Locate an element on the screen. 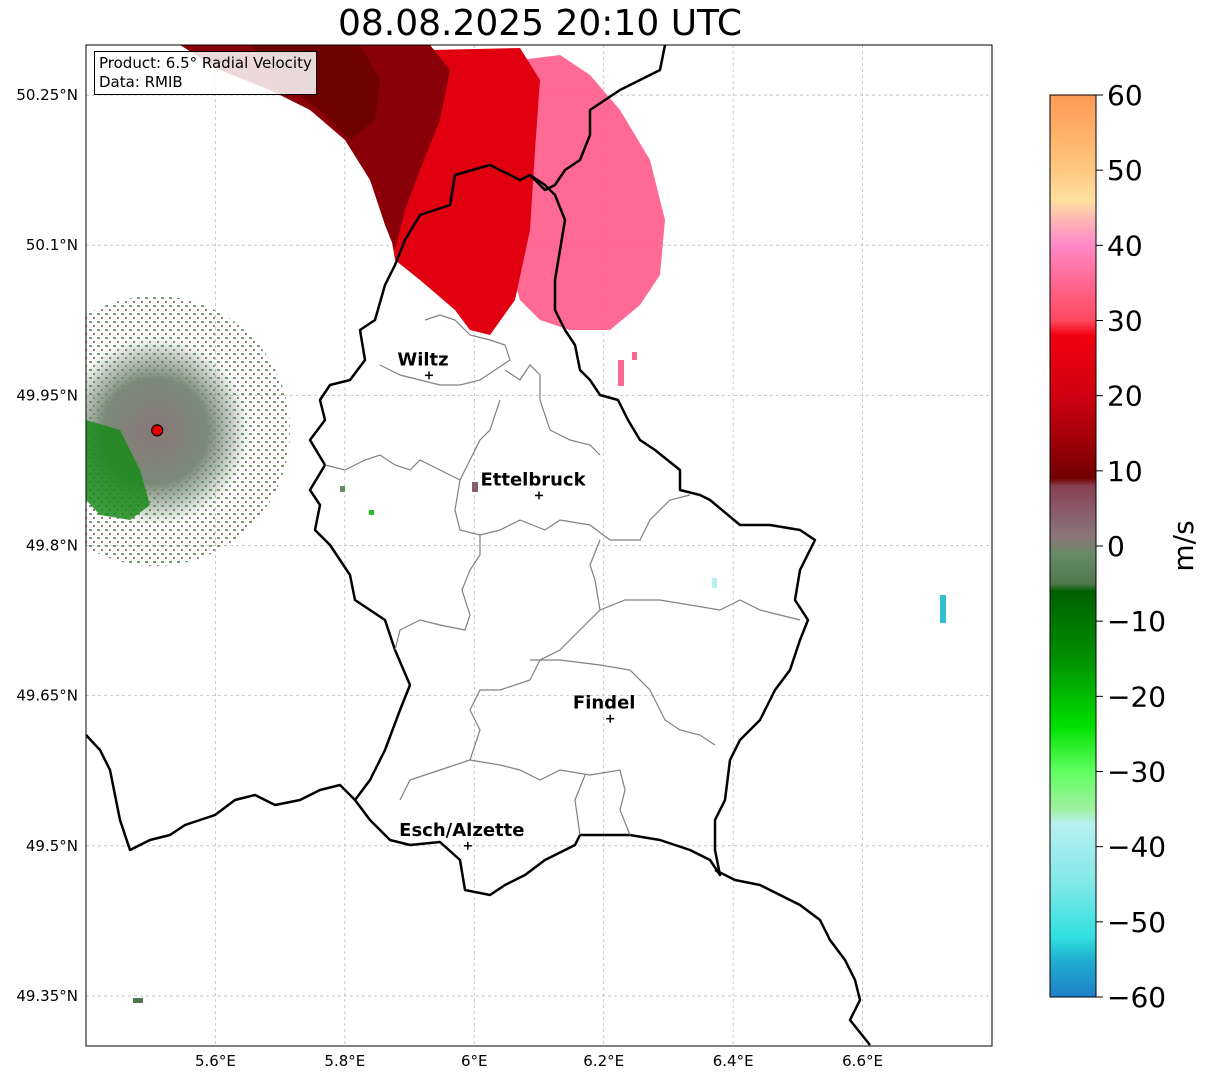 This screenshot has height=1081, width=1207. colorbar-tick-label: 20 is located at coordinates (1125, 396).